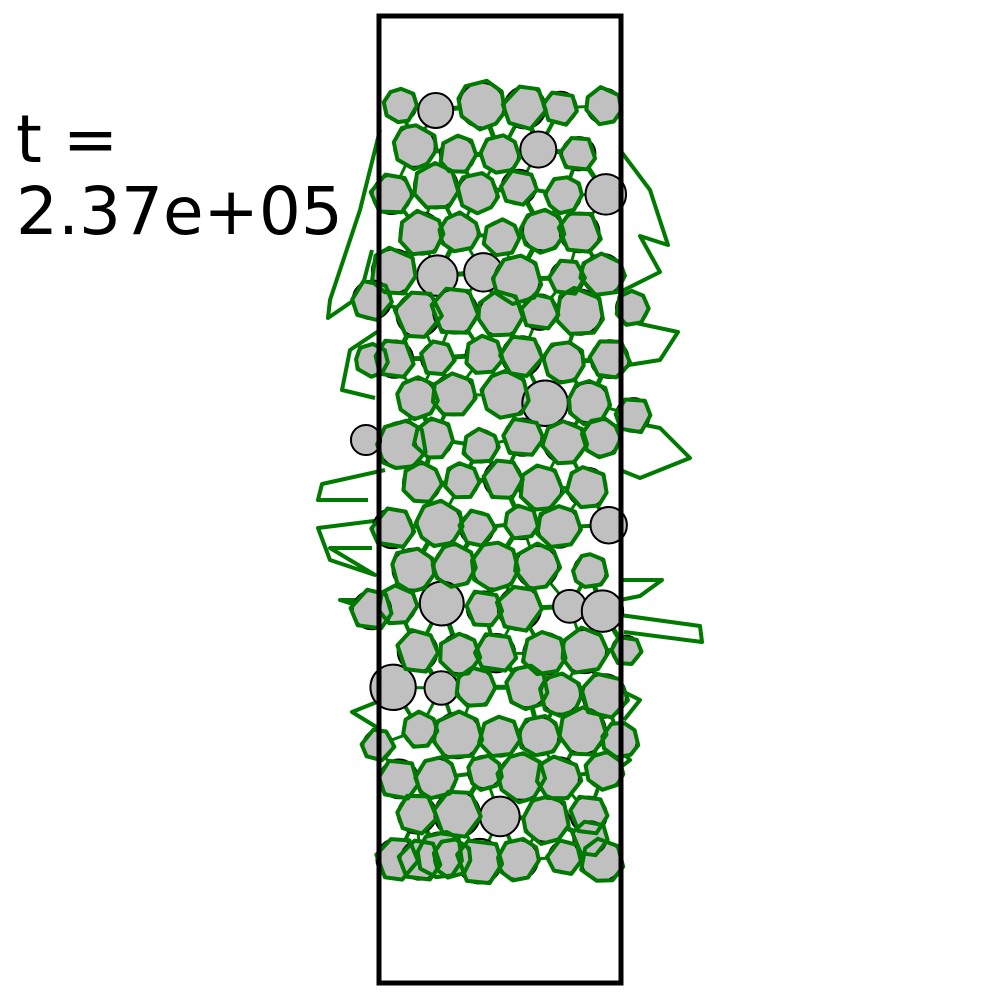  I want to click on time-readout: t = 2.37e+05, so click(179, 176).